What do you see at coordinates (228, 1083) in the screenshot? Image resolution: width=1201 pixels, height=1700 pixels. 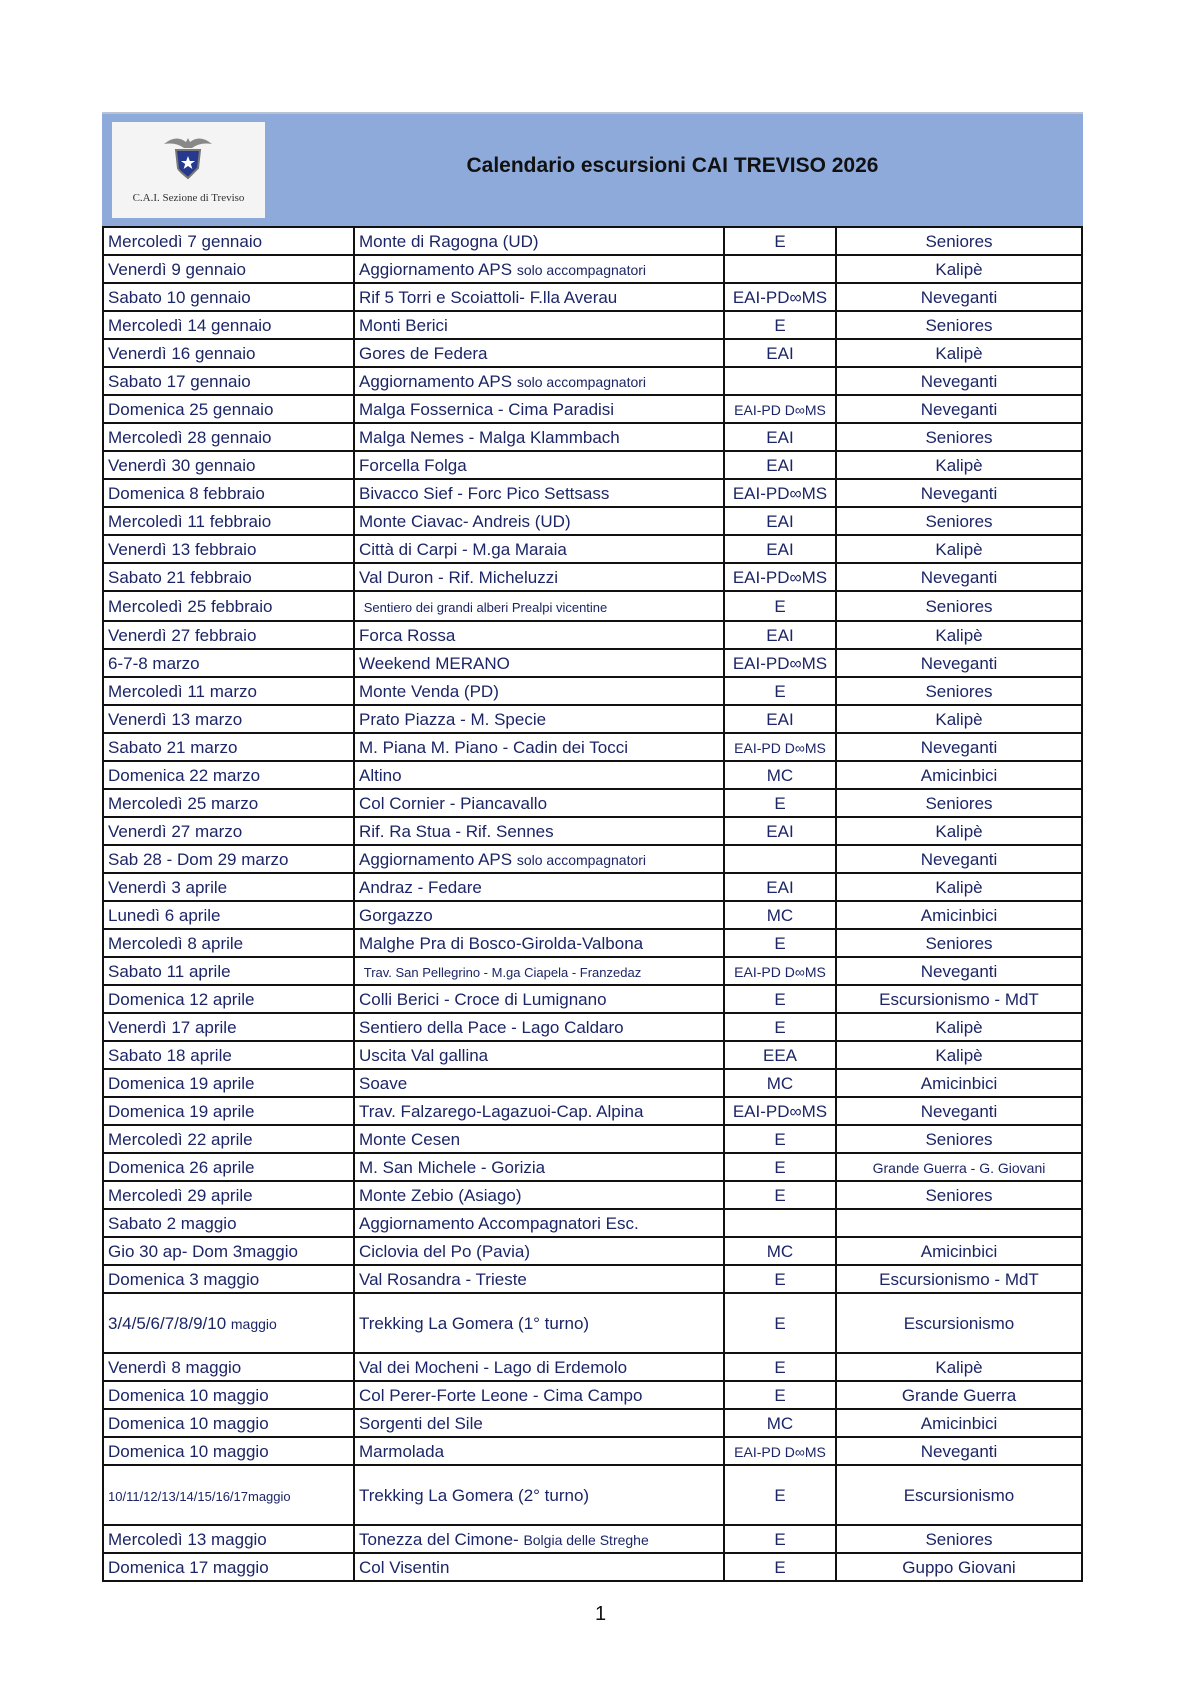 I see `date-cell: Domenica 19 aprile` at bounding box center [228, 1083].